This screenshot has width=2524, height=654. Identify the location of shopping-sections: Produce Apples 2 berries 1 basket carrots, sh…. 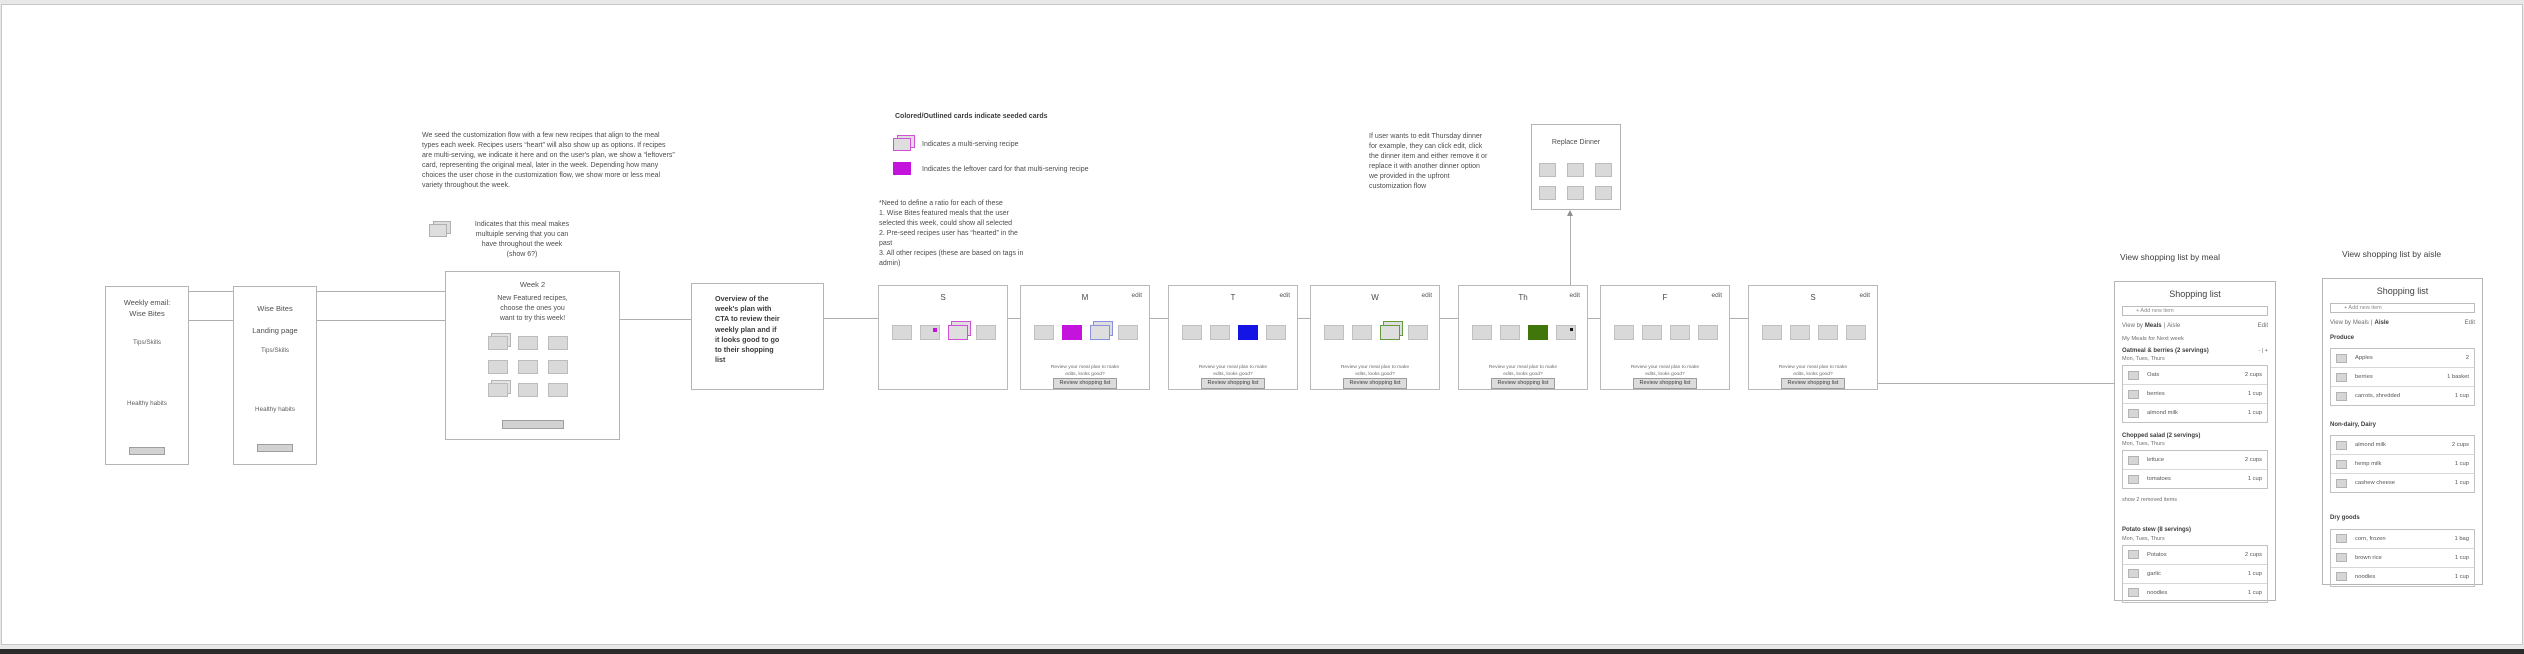
(2402, 461).